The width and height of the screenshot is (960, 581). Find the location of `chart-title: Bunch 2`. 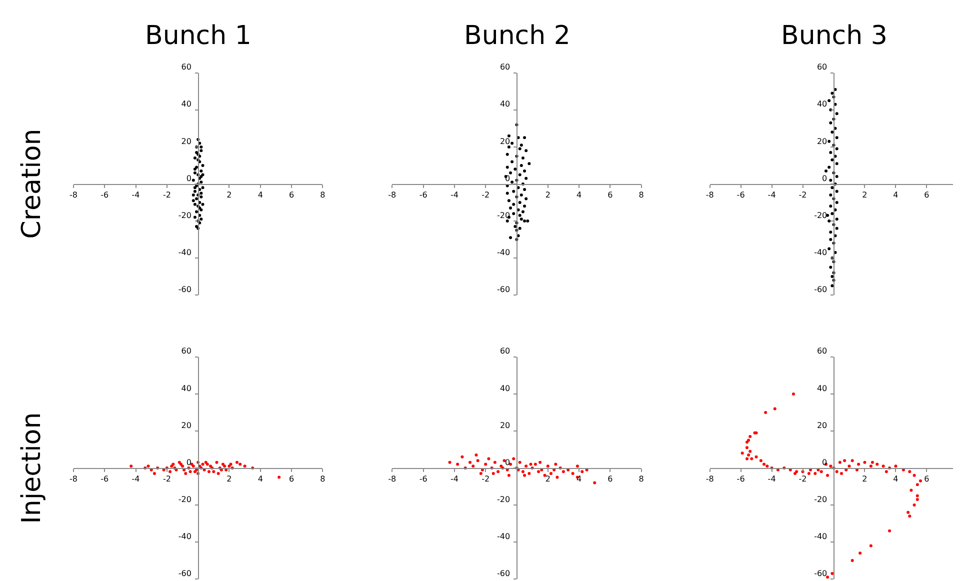

chart-title: Bunch 2 is located at coordinates (517, 36).